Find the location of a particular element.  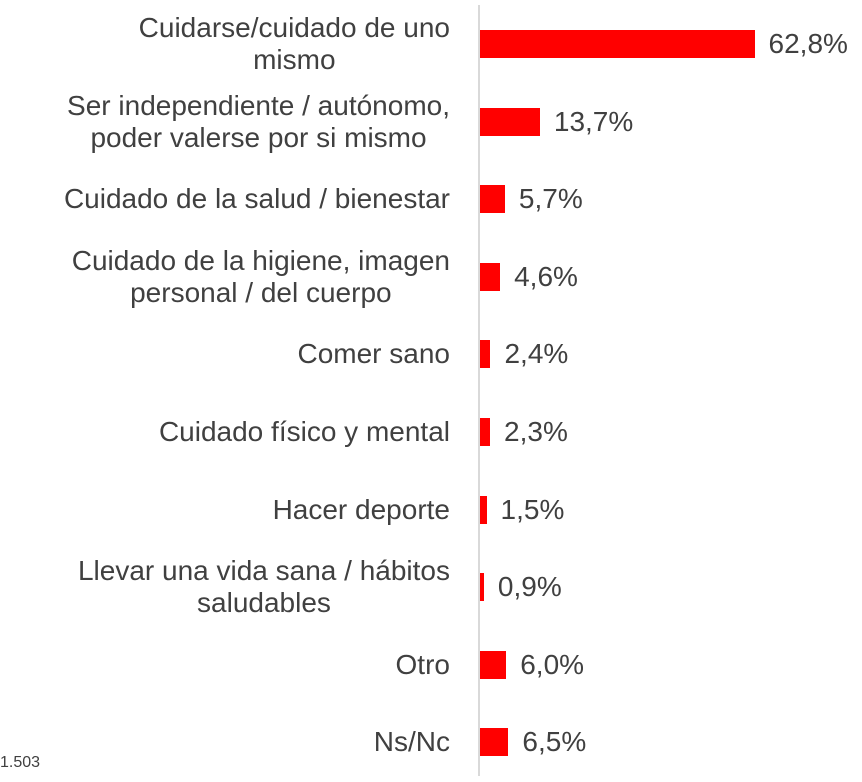

category-label-box: Comer sano is located at coordinates (225, 354).